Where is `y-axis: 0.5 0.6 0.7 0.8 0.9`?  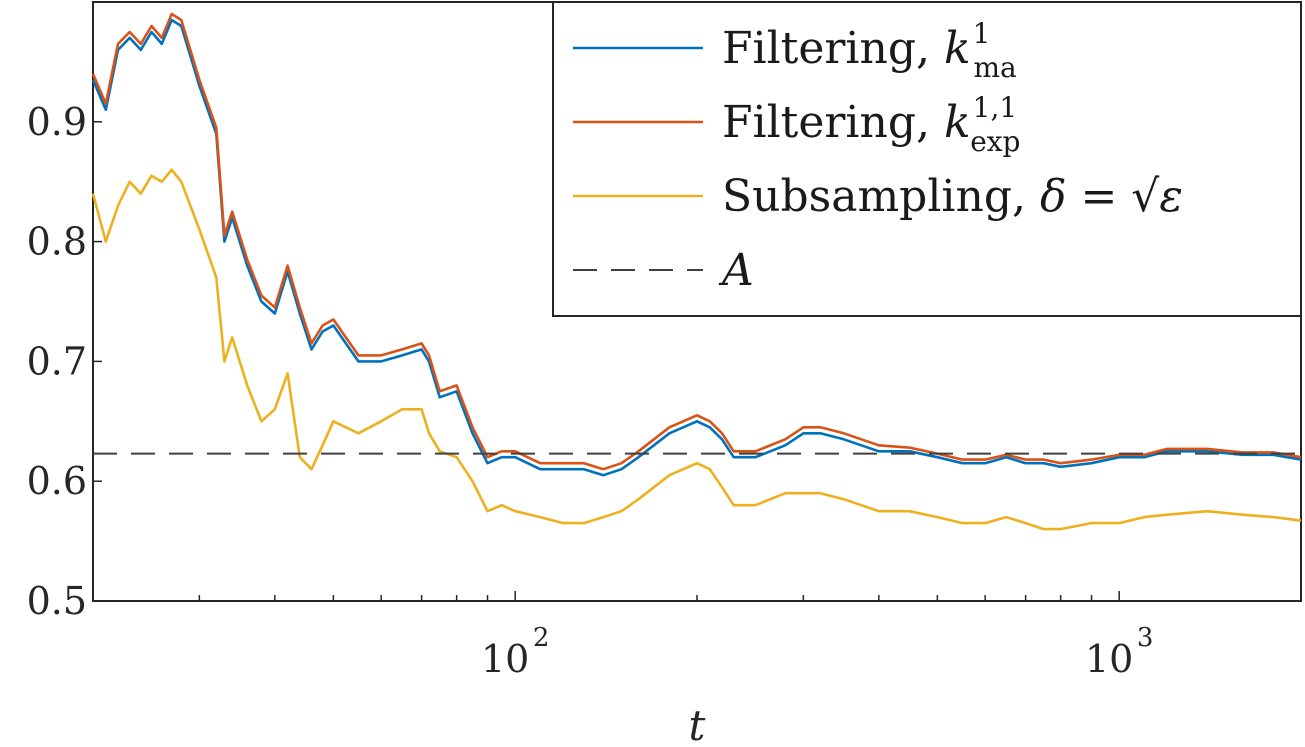
y-axis: 0.5 0.6 0.7 0.8 0.9 is located at coordinates (64, 361).